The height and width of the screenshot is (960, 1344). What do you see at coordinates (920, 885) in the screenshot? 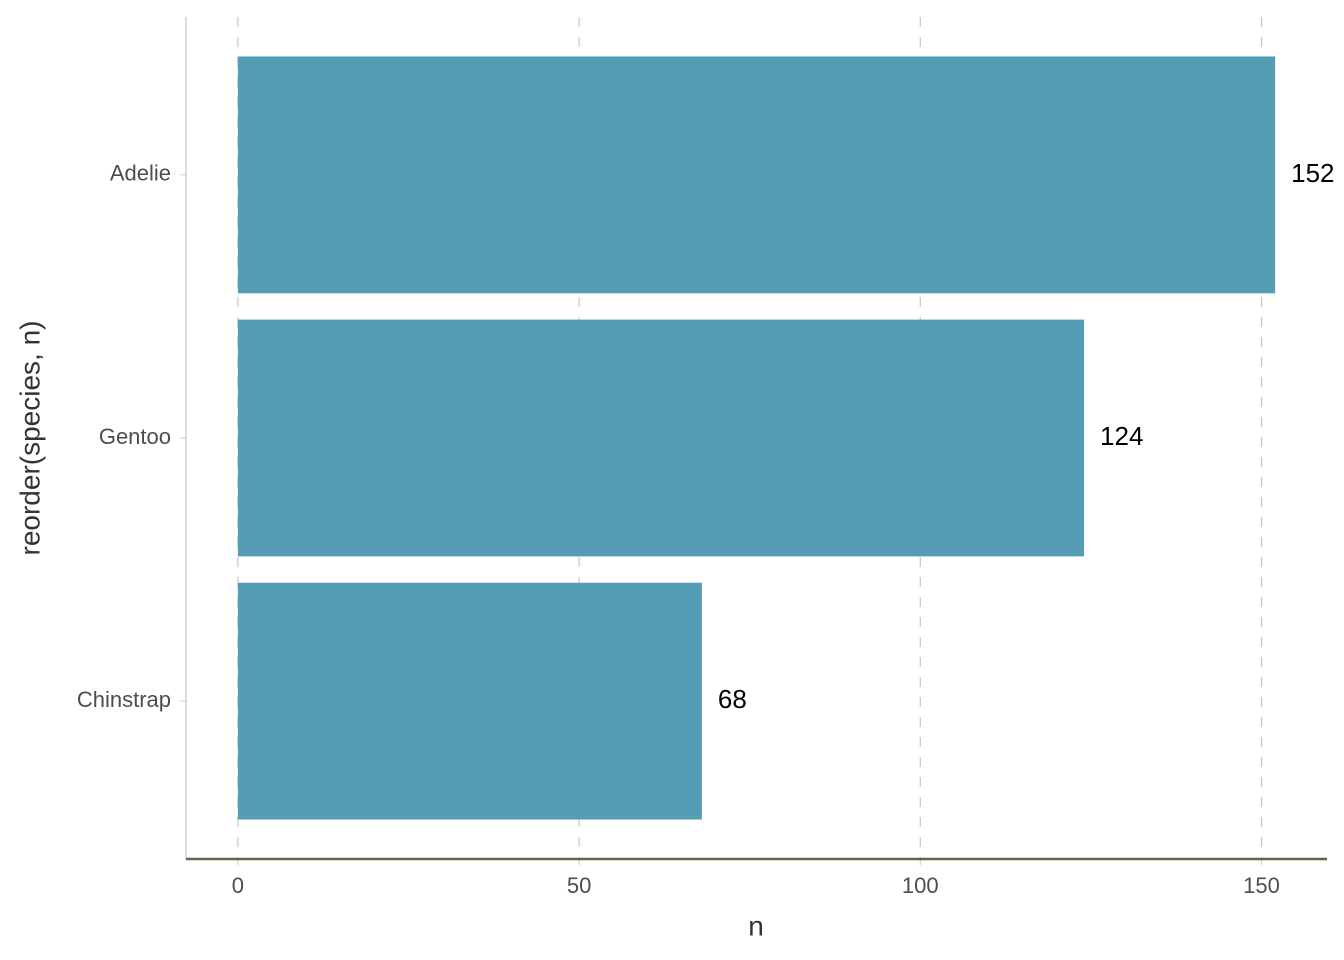
I see `x-tick-label: 100` at bounding box center [920, 885].